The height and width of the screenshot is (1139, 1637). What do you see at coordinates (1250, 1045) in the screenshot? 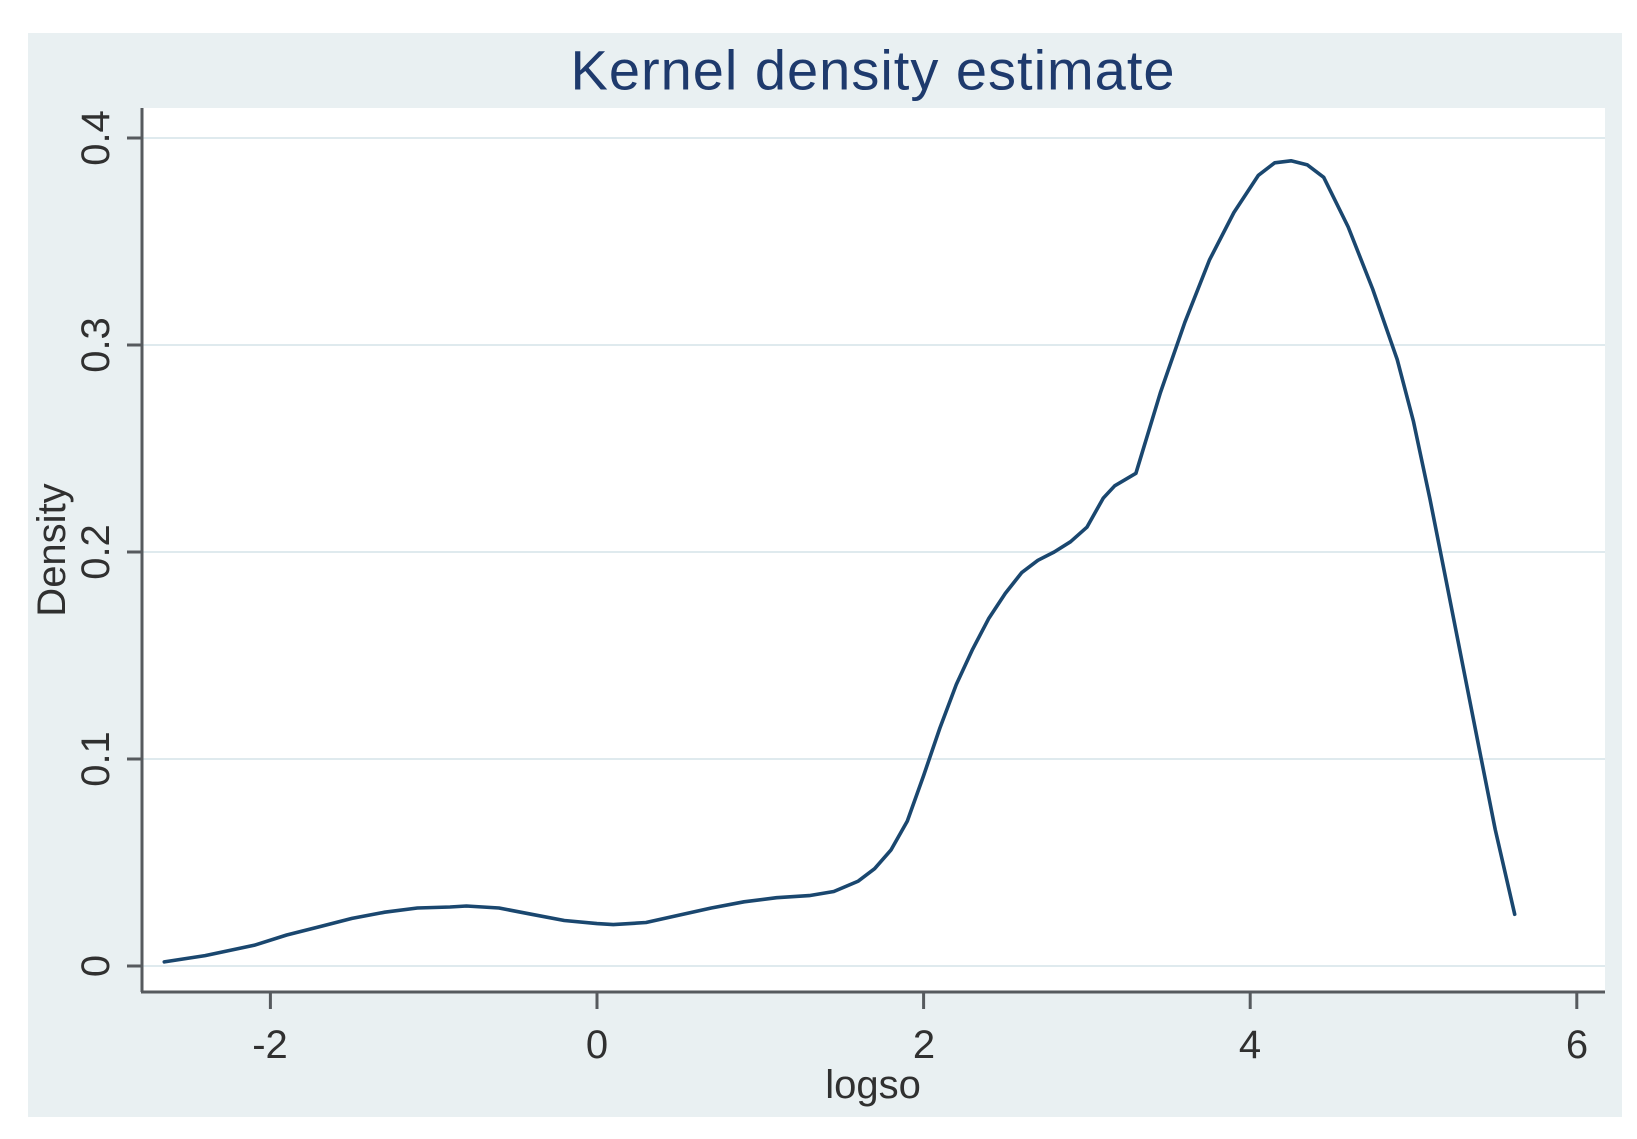
I see `x-tick-label-4: 4` at bounding box center [1250, 1045].